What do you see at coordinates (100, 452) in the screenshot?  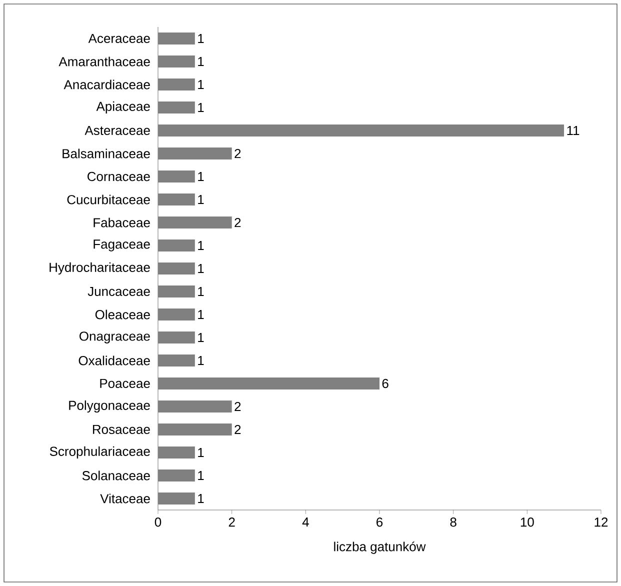 I see `y-tick-label: Scrophulariaceae` at bounding box center [100, 452].